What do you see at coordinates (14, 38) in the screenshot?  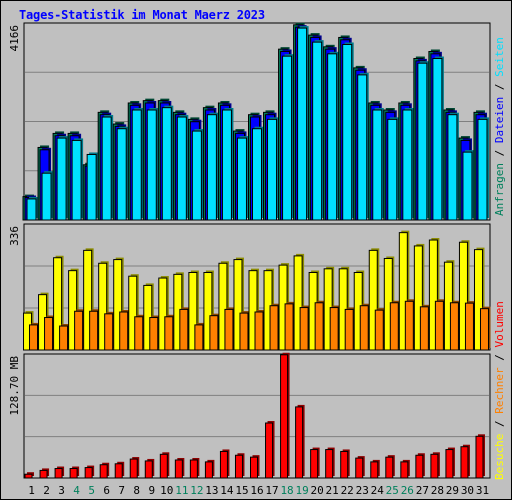 I see `y-max-label: 4166` at bounding box center [14, 38].